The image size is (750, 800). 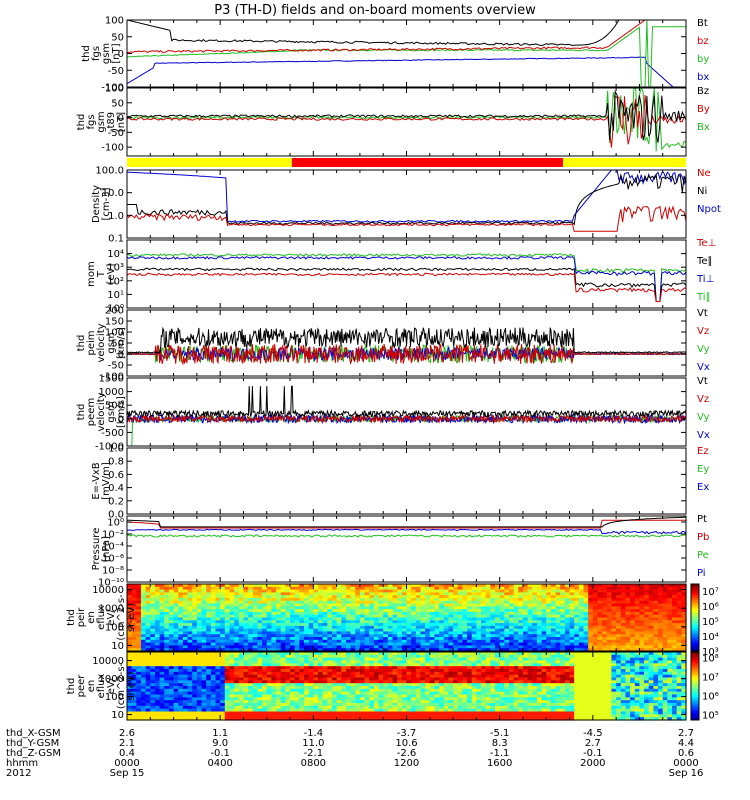 What do you see at coordinates (406, 524) in the screenshot?
I see `series-line` at bounding box center [406, 524].